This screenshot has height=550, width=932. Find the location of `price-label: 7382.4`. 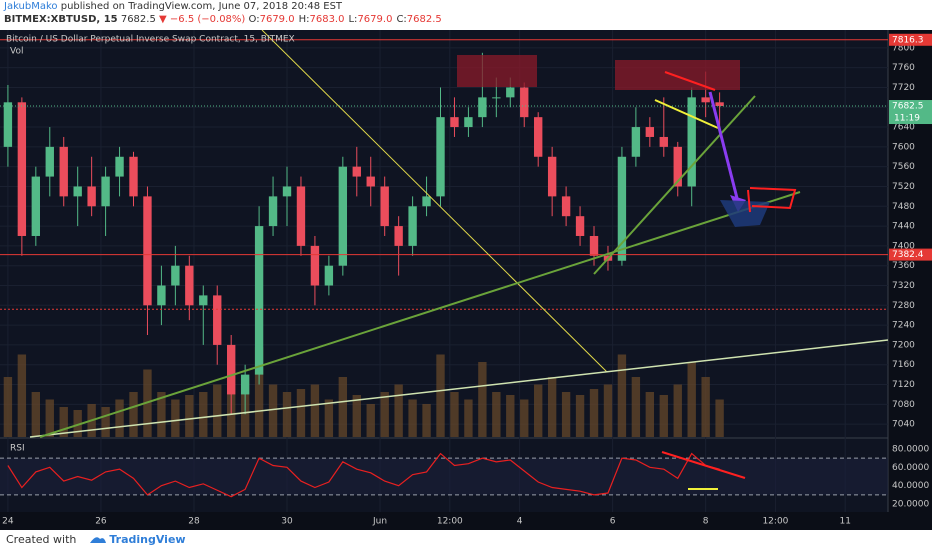

price-label: 7382.4 is located at coordinates (908, 255).